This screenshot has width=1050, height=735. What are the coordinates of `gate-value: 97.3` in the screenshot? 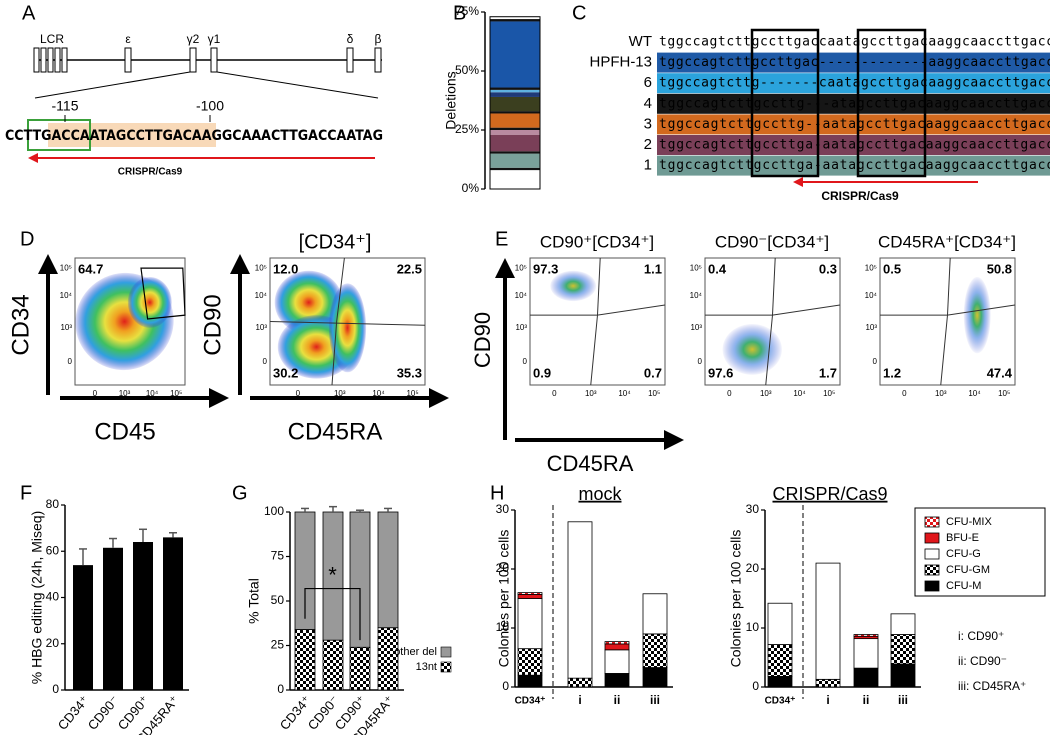 It's located at (545, 268).